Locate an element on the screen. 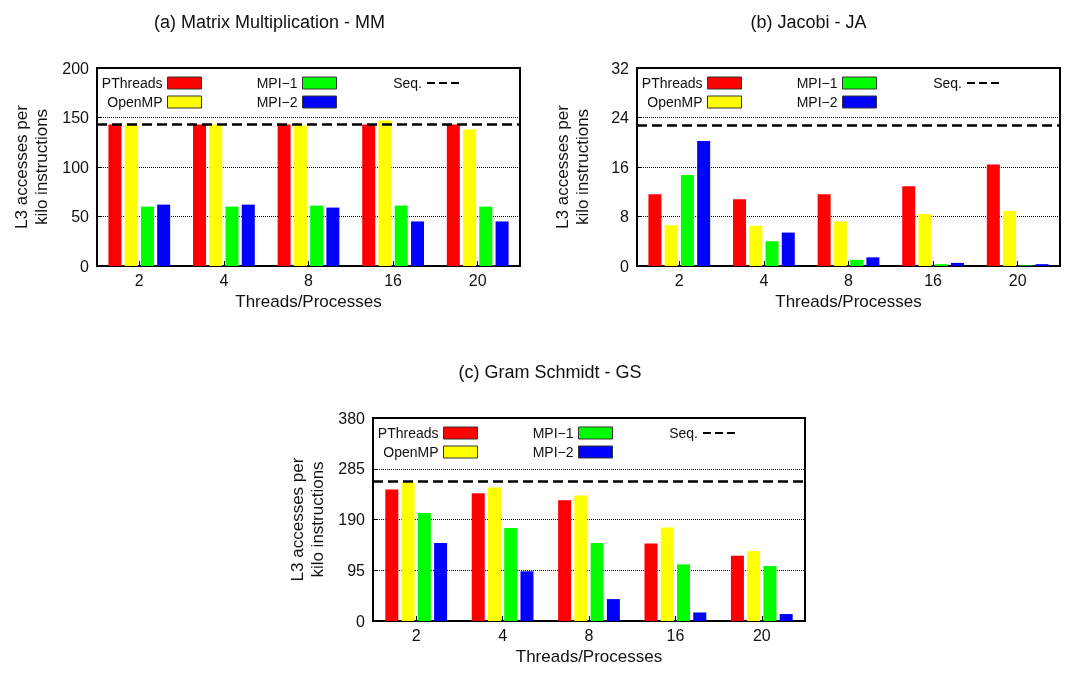 This screenshot has height=675, width=1078. y-tick-label: 200 is located at coordinates (76, 68).